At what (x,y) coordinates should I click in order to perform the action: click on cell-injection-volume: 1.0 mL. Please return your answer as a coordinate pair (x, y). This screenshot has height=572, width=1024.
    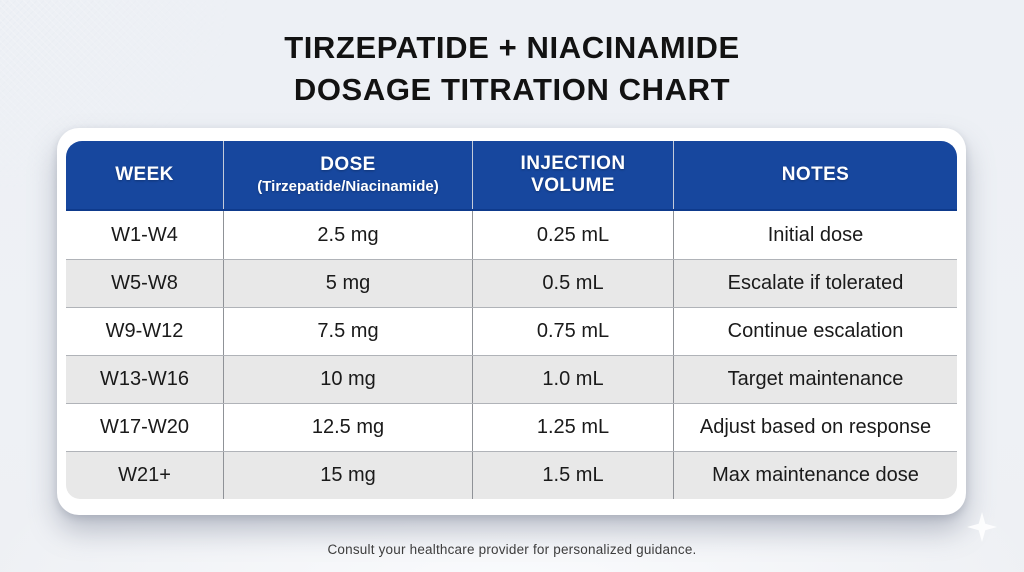
    Looking at the image, I should click on (572, 379).